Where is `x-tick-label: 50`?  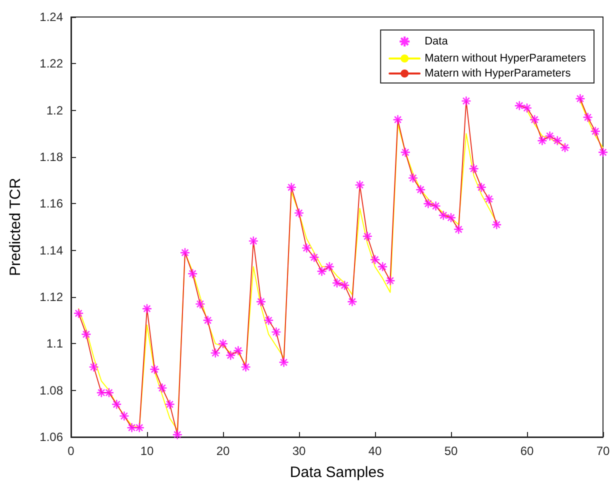 x-tick-label: 50 is located at coordinates (451, 451).